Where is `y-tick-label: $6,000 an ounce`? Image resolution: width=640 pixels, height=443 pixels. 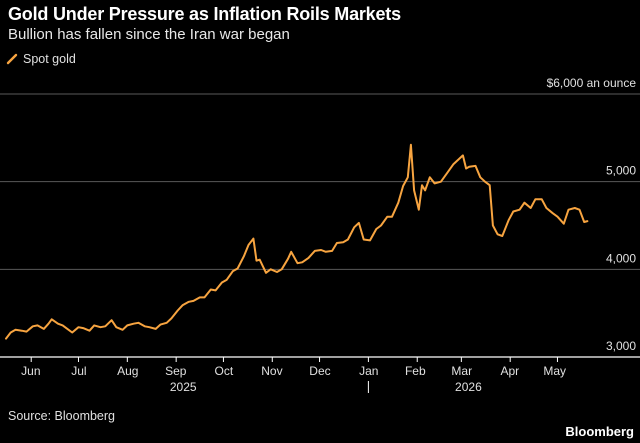
y-tick-label: $6,000 an ounce is located at coordinates (592, 83).